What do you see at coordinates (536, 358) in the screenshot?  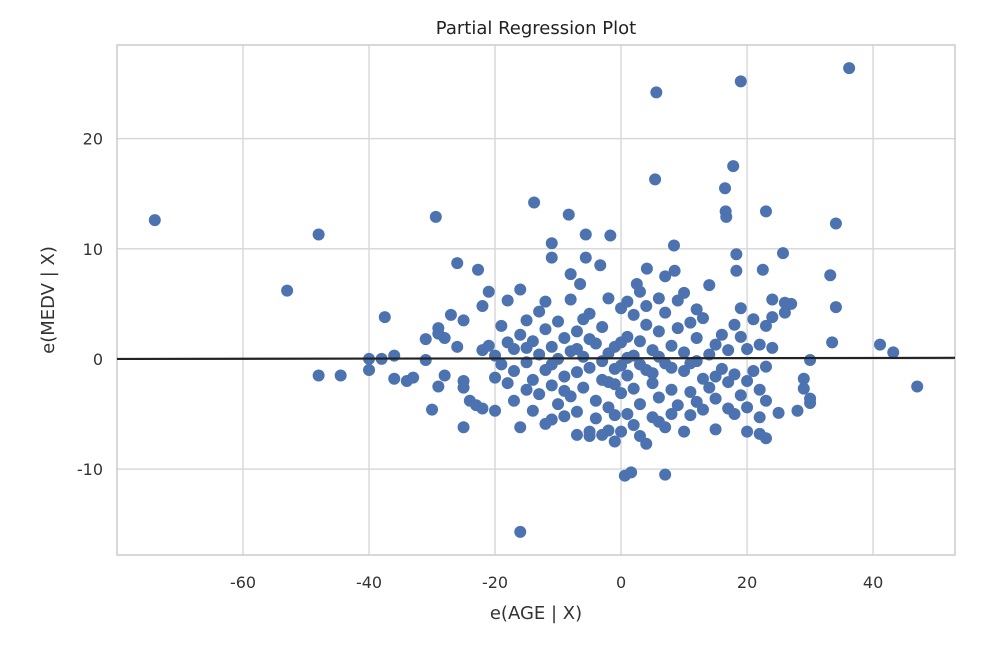 I see `regression-line` at bounding box center [536, 358].